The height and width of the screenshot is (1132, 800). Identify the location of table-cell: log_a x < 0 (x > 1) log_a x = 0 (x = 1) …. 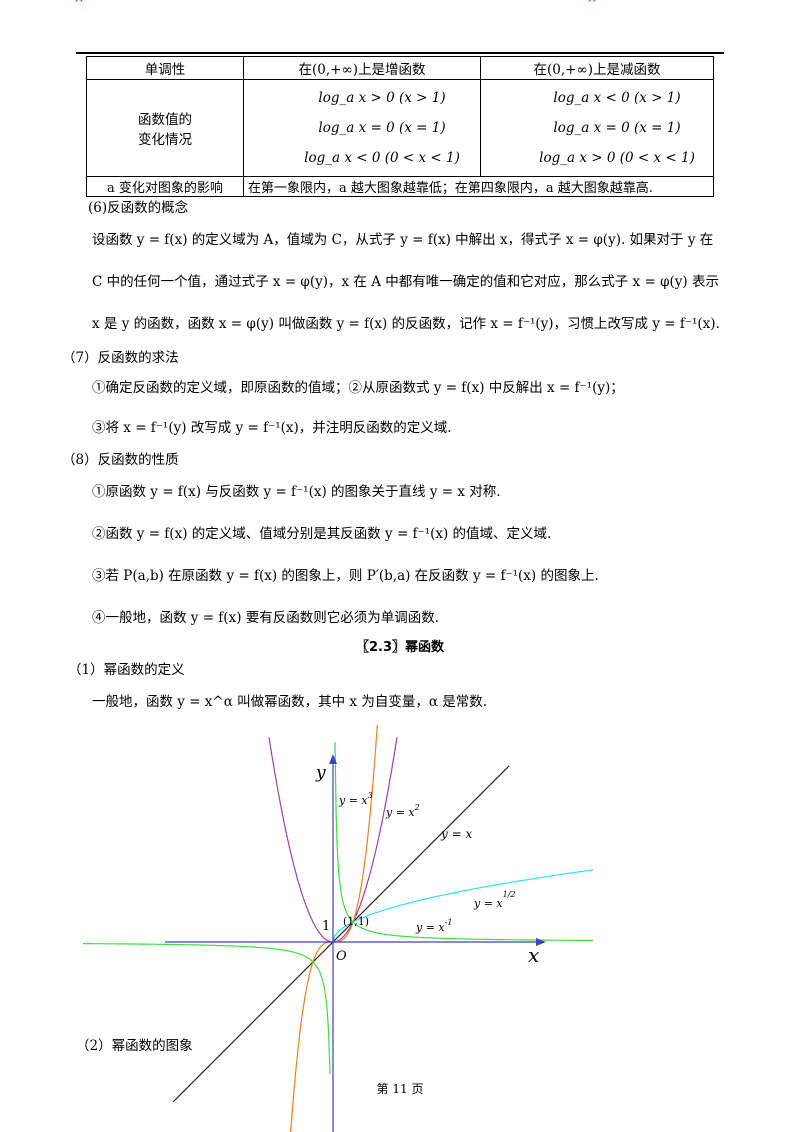
(597, 128).